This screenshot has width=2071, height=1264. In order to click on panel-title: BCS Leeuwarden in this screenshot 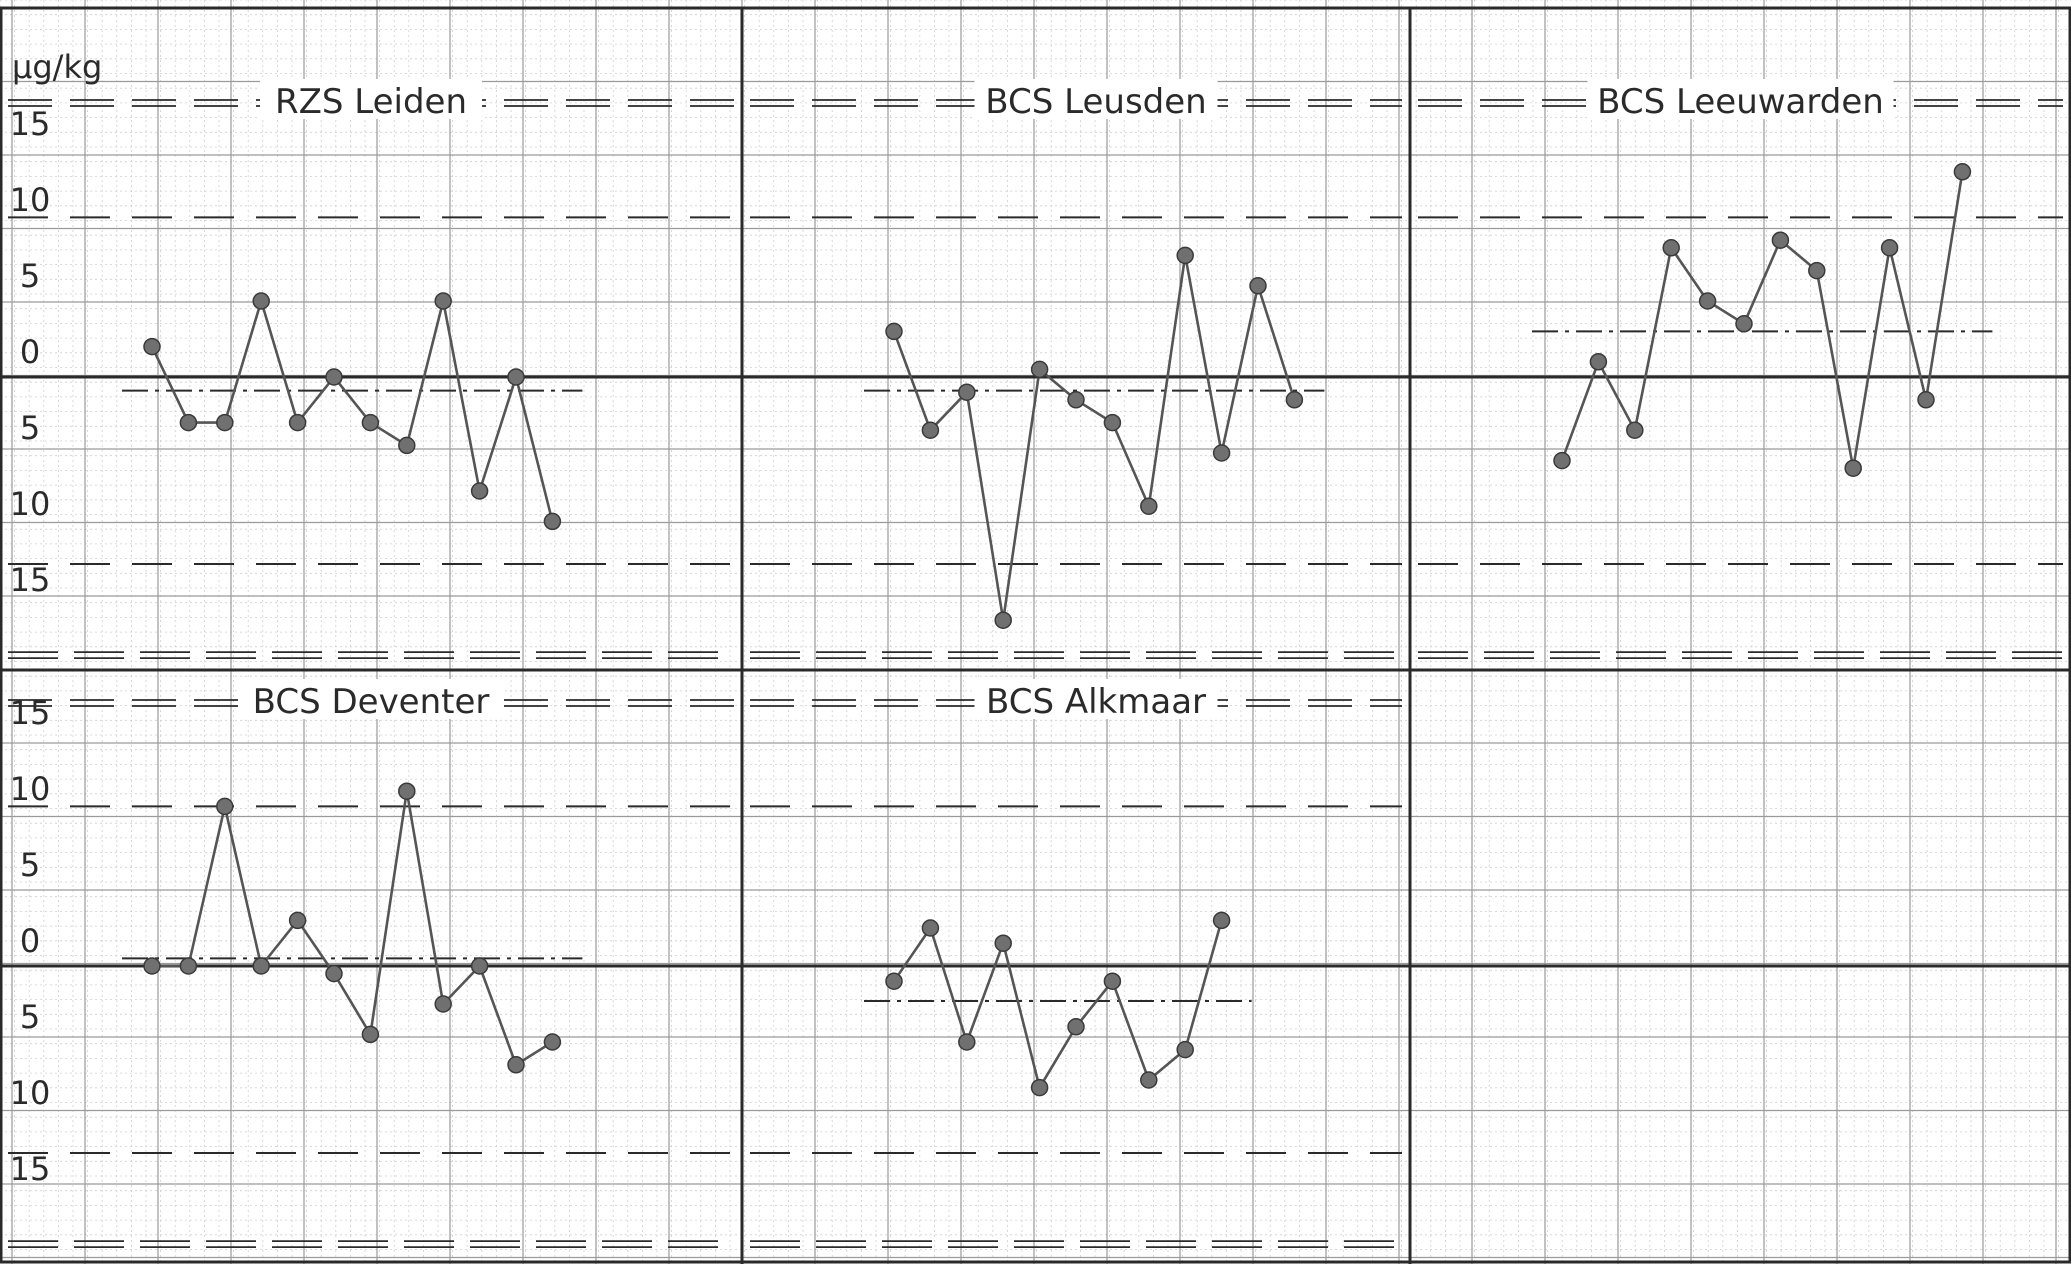, I will do `click(1740, 102)`.